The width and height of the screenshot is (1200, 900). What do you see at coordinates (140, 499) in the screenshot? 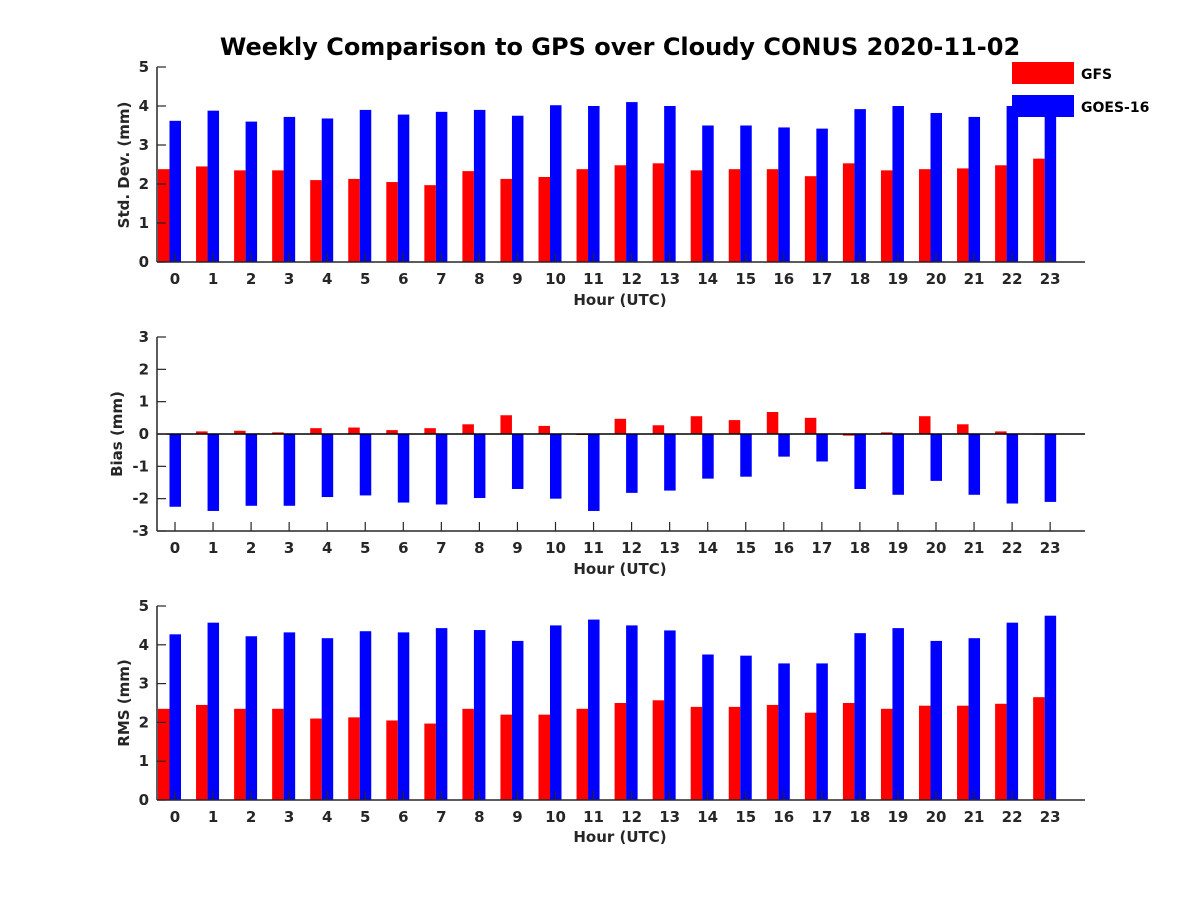
I see `bias-ytick-label: -2` at bounding box center [140, 499].